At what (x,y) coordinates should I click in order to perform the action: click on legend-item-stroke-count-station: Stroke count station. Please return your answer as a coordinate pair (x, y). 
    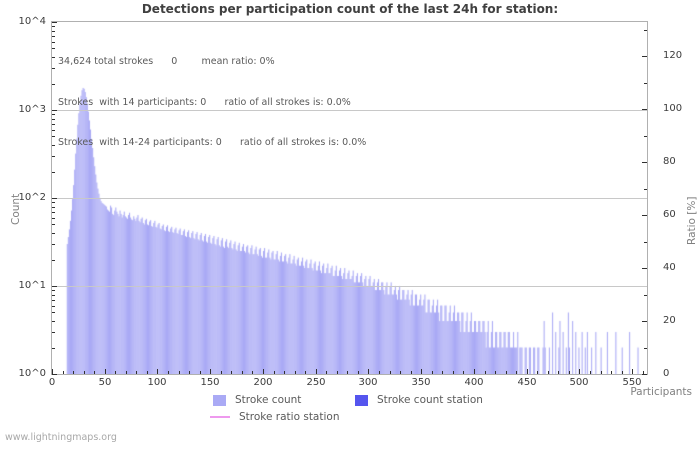
    Looking at the image, I should click on (419, 400).